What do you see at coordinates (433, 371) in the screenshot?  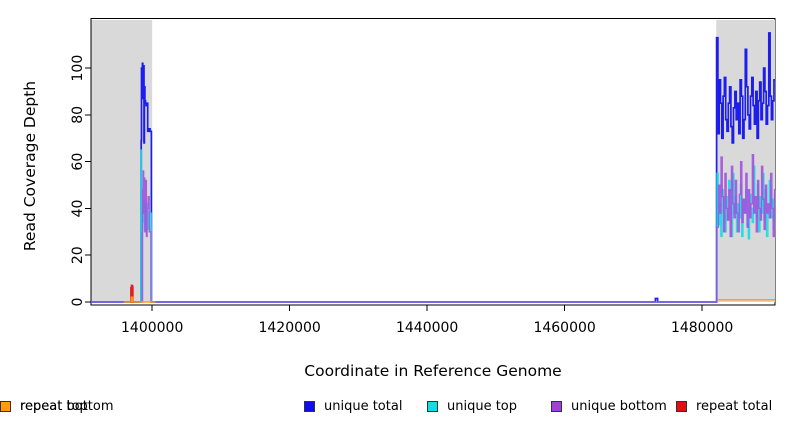 I see `x-axis-label: Coordinate in Reference Genome` at bounding box center [433, 371].